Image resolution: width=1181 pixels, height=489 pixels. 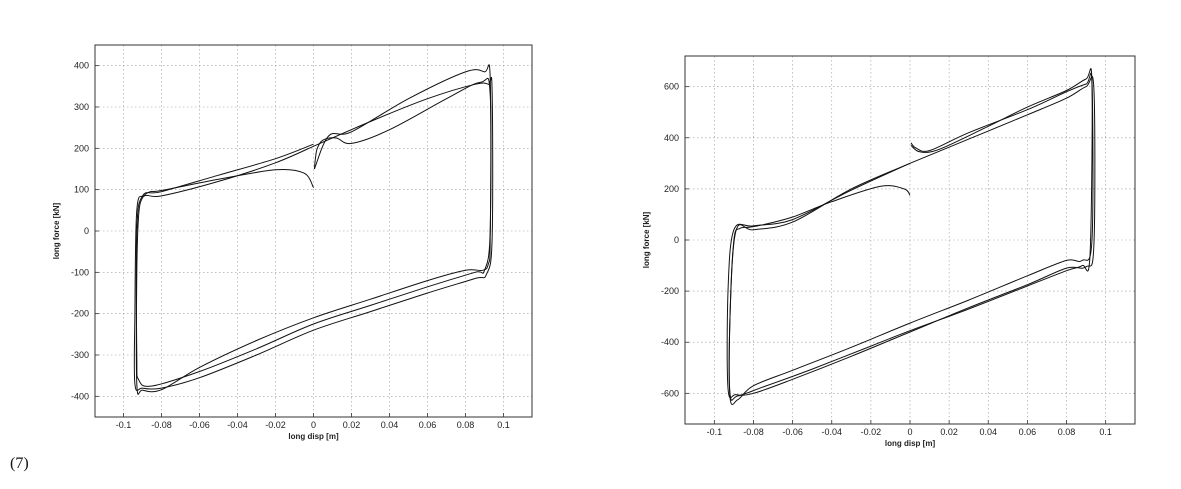 I want to click on left-x-tick-label-5: 0, so click(x=313, y=425).